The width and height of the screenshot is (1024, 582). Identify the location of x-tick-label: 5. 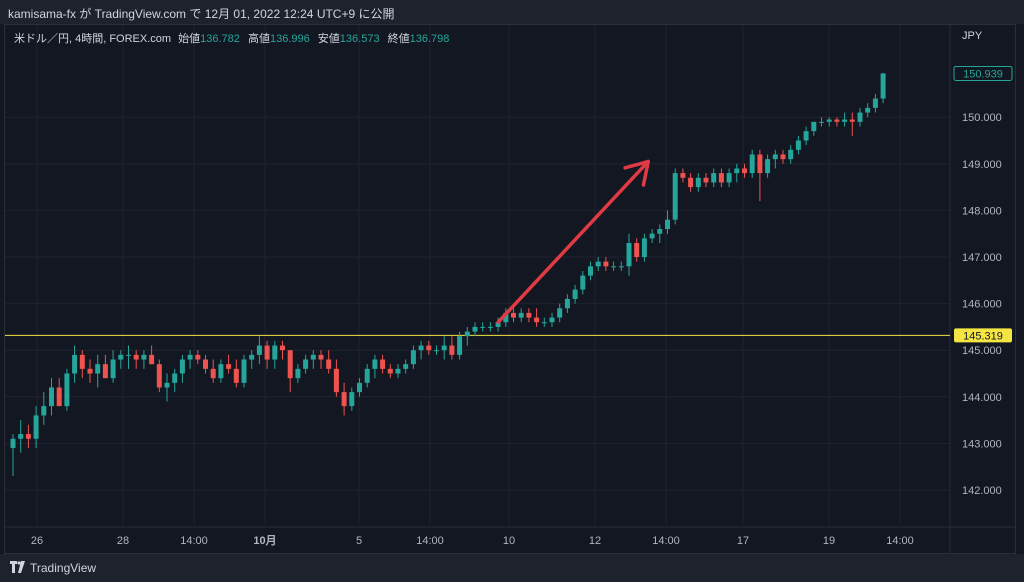
(359, 541).